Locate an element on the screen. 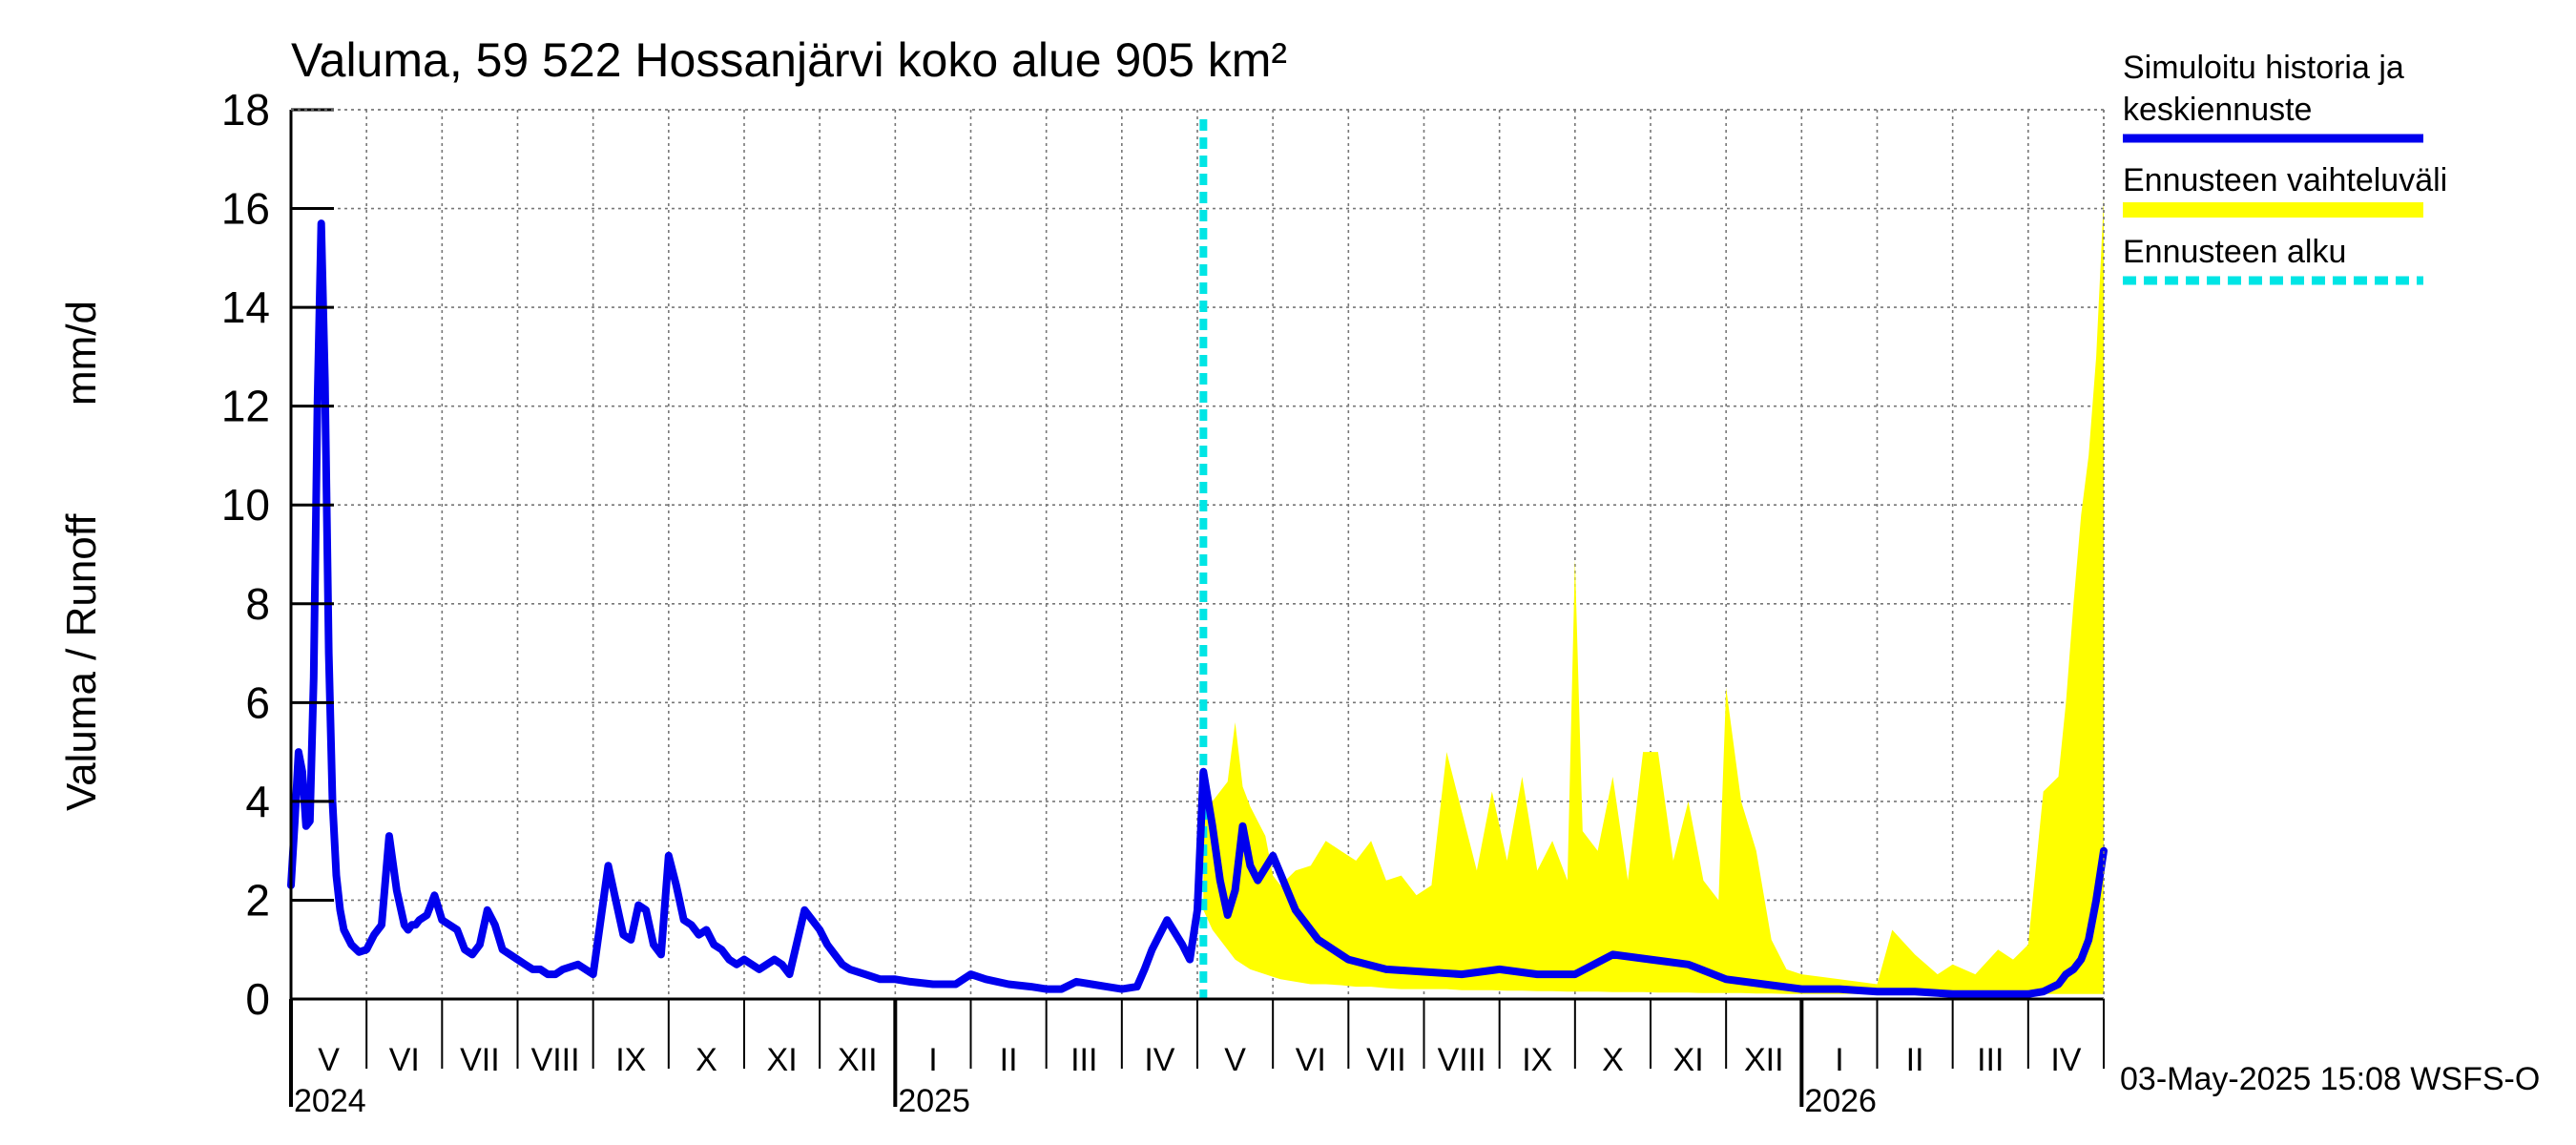  footer-timestamp: 03-May-2025 15:08 WSFS-O is located at coordinates (2330, 1079).